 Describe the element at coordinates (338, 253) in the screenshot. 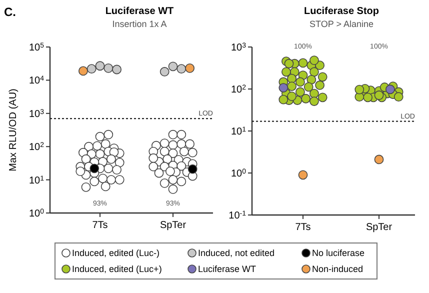

I see `legend-label: No luciferase` at that location.